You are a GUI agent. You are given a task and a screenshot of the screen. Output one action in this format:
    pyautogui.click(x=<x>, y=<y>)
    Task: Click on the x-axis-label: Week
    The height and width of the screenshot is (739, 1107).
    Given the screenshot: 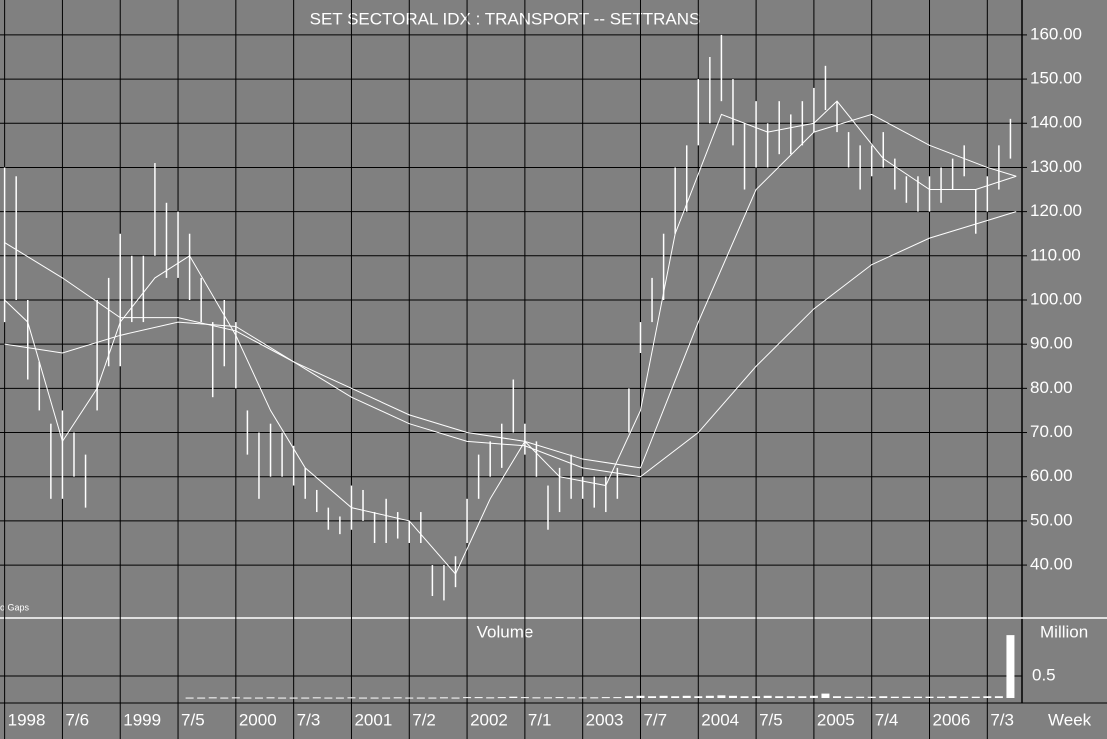 What is the action you would take?
    pyautogui.click(x=1070, y=719)
    